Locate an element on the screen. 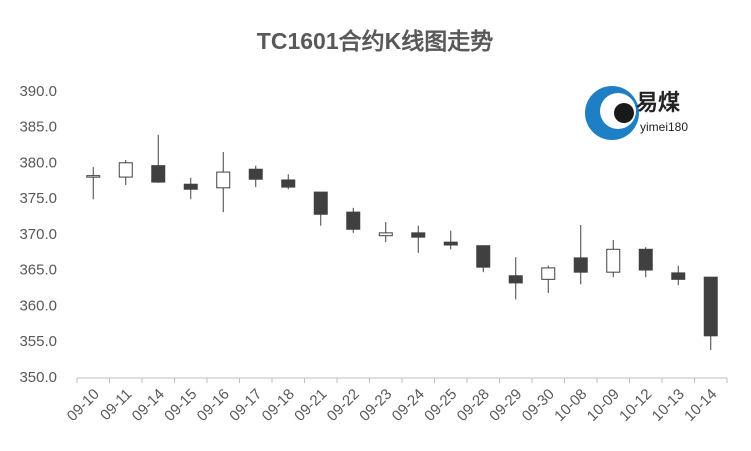  y-tick-label: 375.0 is located at coordinates (38, 198).